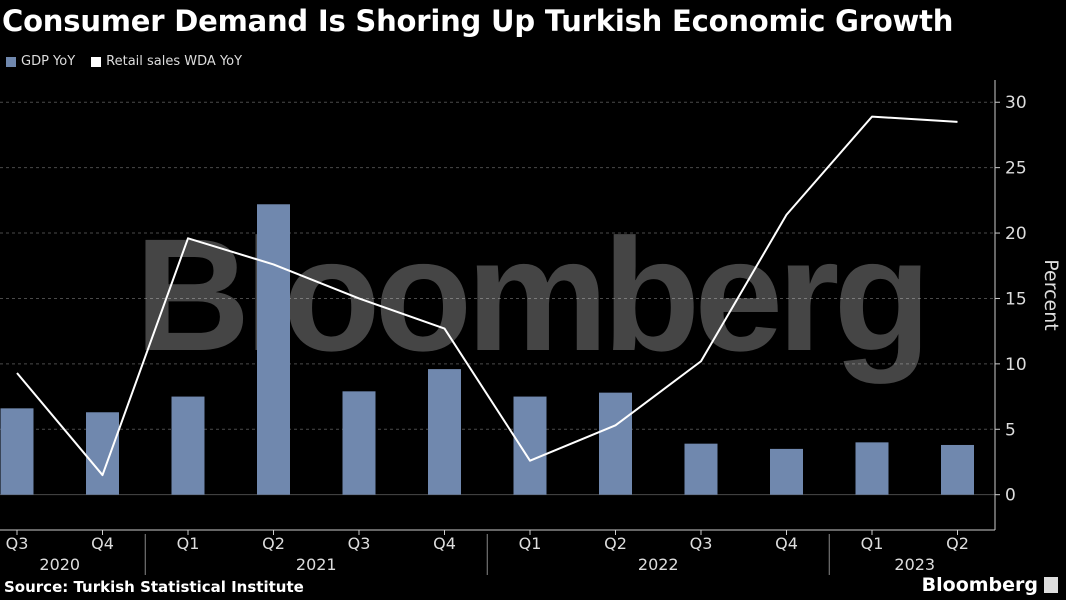 This screenshot has height=600, width=1066. I want to click on brand-name: Bloomberg, so click(979, 585).